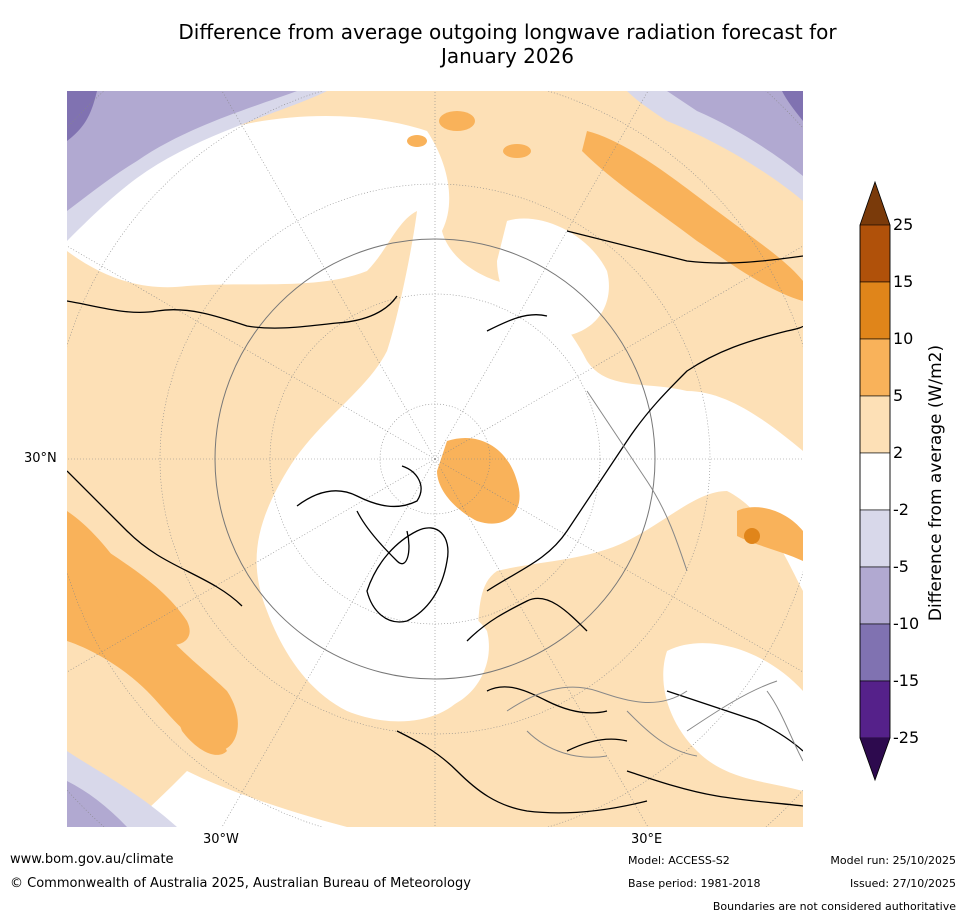 The height and width of the screenshot is (919, 965). I want to click on colorbar-extend-bottom, so click(875, 759).